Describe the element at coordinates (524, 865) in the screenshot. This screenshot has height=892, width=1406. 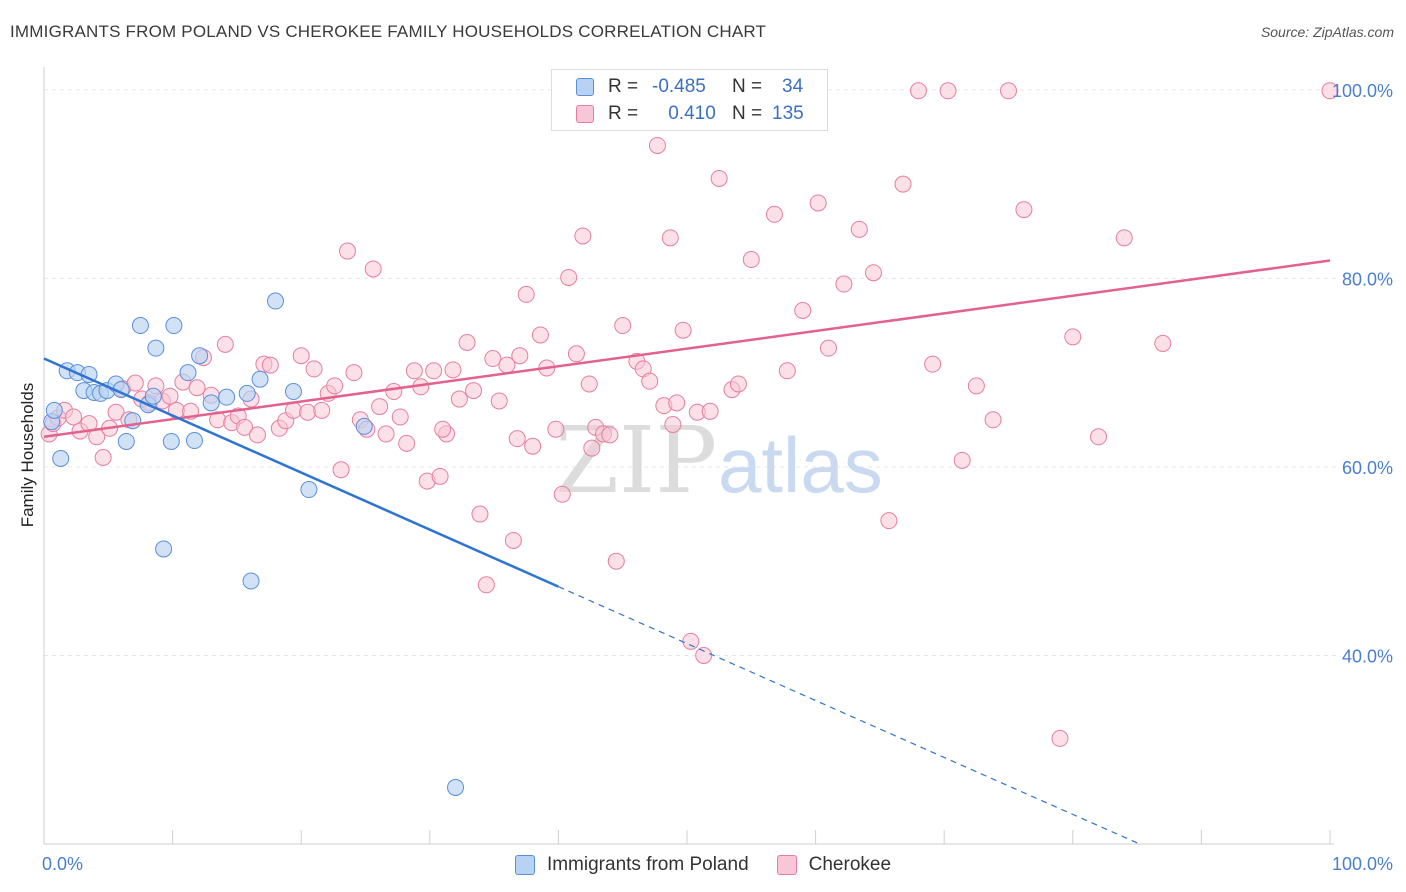
I see `series-swatch-poland` at that location.